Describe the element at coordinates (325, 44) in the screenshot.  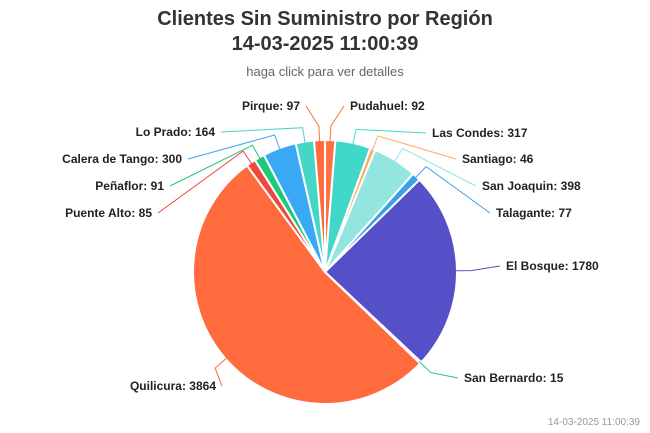
I see `chart-title-line2: 14-03-2025 11:00:39` at that location.